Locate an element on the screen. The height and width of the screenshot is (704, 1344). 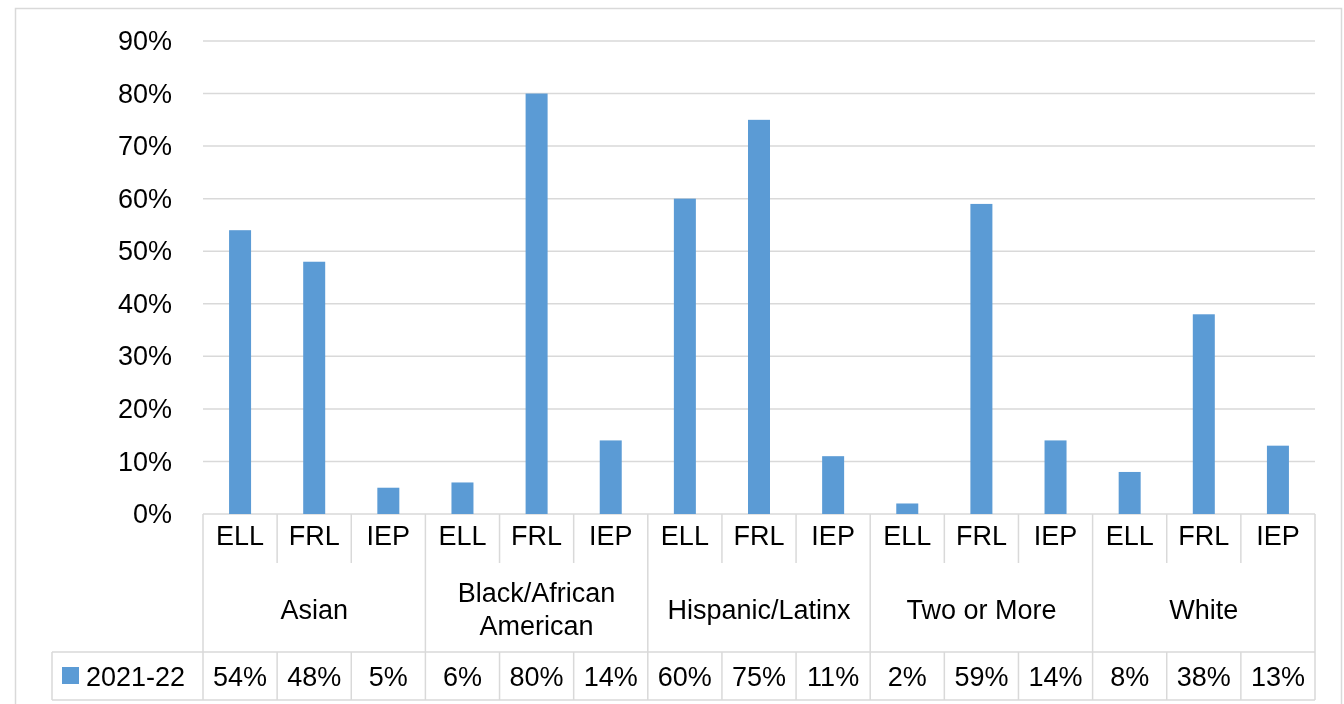
data-label: 80% is located at coordinates (536, 677).